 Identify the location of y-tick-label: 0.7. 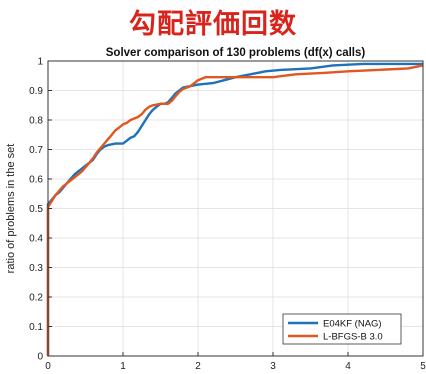
(36, 150).